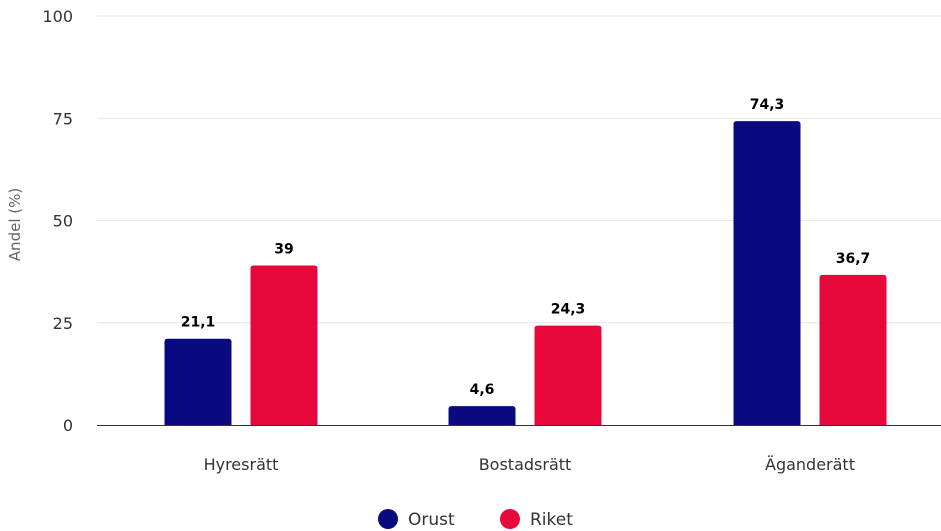  What do you see at coordinates (57, 16) in the screenshot?
I see `y-tick-label: 100` at bounding box center [57, 16].